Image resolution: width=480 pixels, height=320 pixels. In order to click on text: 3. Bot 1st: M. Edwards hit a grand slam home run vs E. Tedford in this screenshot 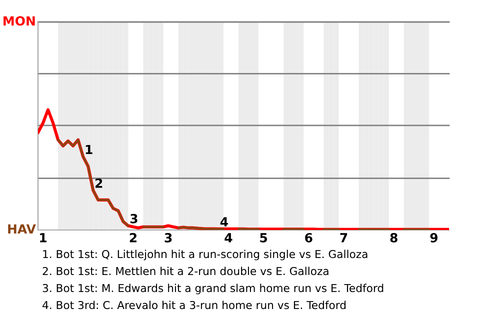, I will do `click(213, 289)`.